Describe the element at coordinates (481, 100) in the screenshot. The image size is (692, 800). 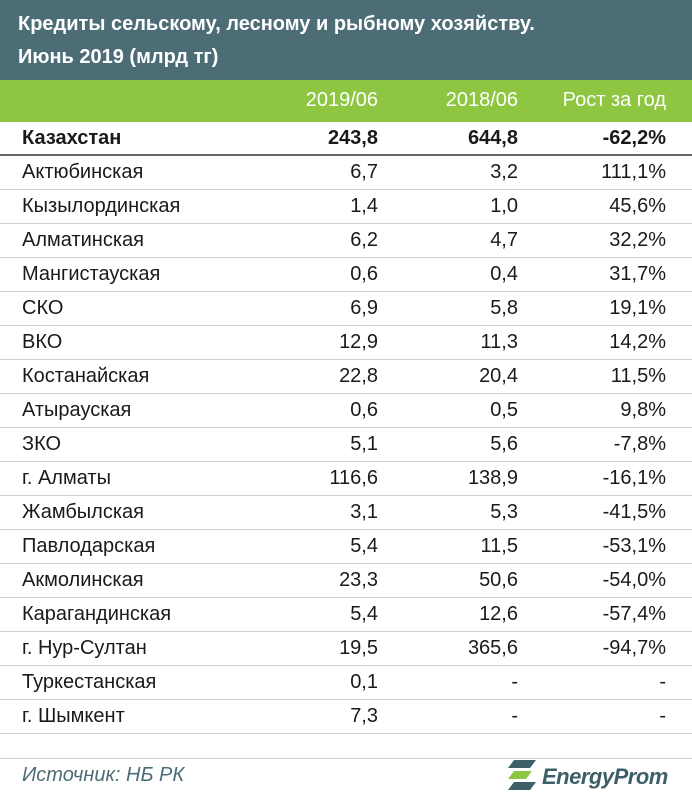
I see `column-header-2018: 2018/06` at that location.